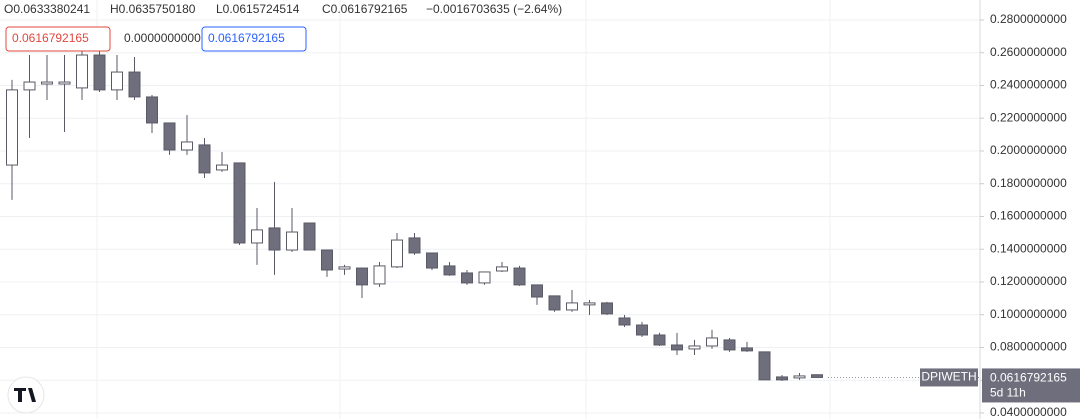 The image size is (1080, 419). What do you see at coordinates (1028, 347) in the screenshot?
I see `y-tick-label: 0.0800000000` at bounding box center [1028, 347].